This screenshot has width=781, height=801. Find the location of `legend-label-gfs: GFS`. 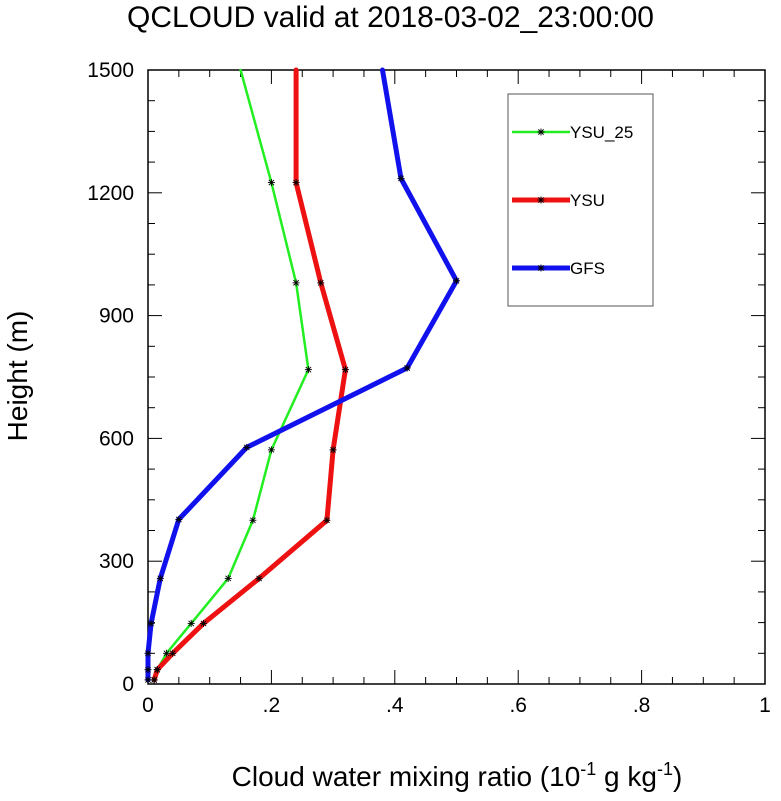

legend-label-gfs: GFS is located at coordinates (587, 268).